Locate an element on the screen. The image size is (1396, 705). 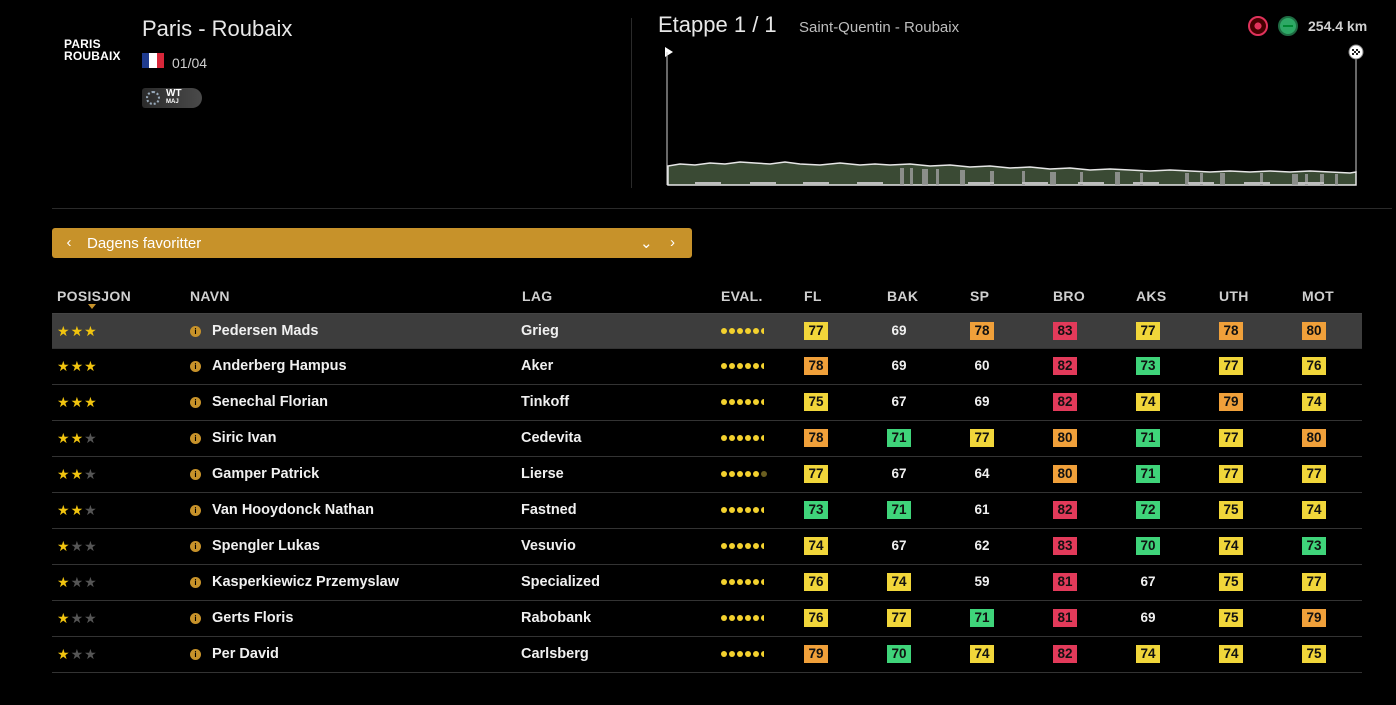
rider-name: Spengler Lukas is located at coordinates (266, 546).